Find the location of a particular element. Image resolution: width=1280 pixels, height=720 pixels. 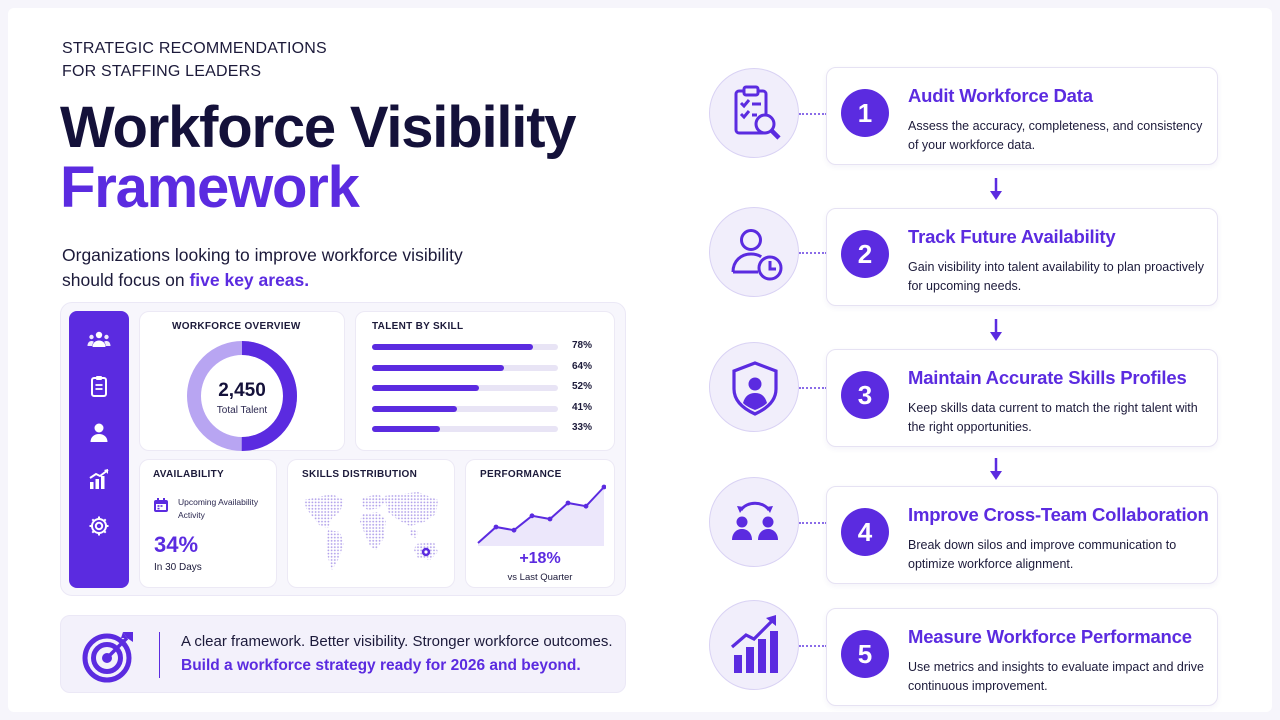

workforce-total-value: 2,450 is located at coordinates (242, 390).